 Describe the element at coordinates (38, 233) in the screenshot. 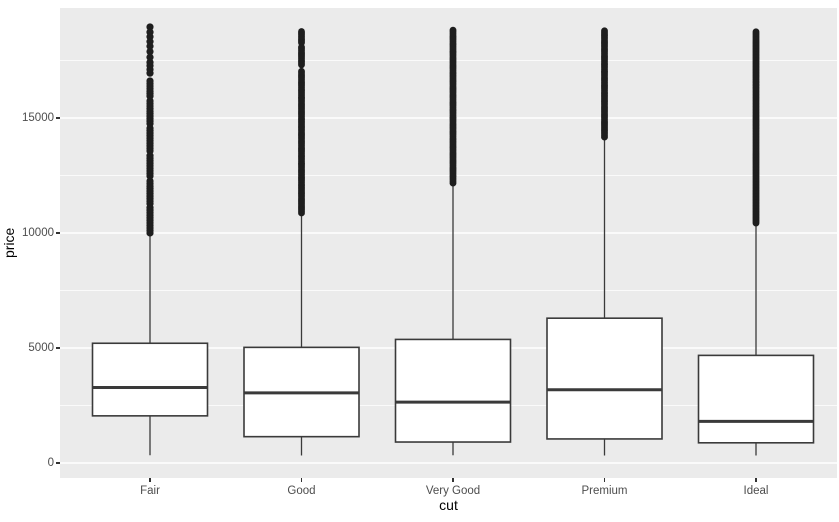

I see `y-tick-label: 10000` at that location.